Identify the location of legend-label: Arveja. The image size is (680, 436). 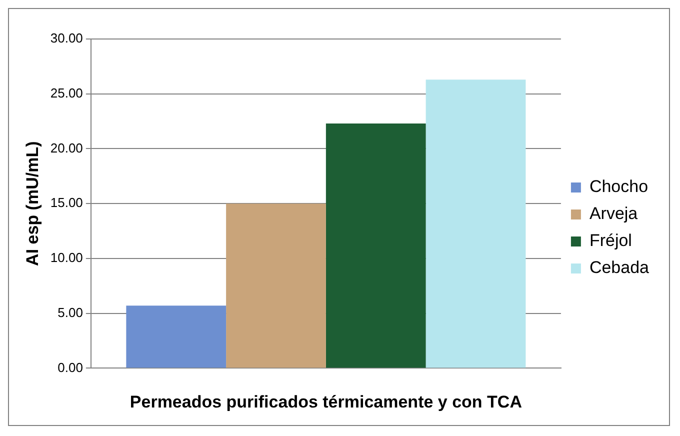
(613, 214).